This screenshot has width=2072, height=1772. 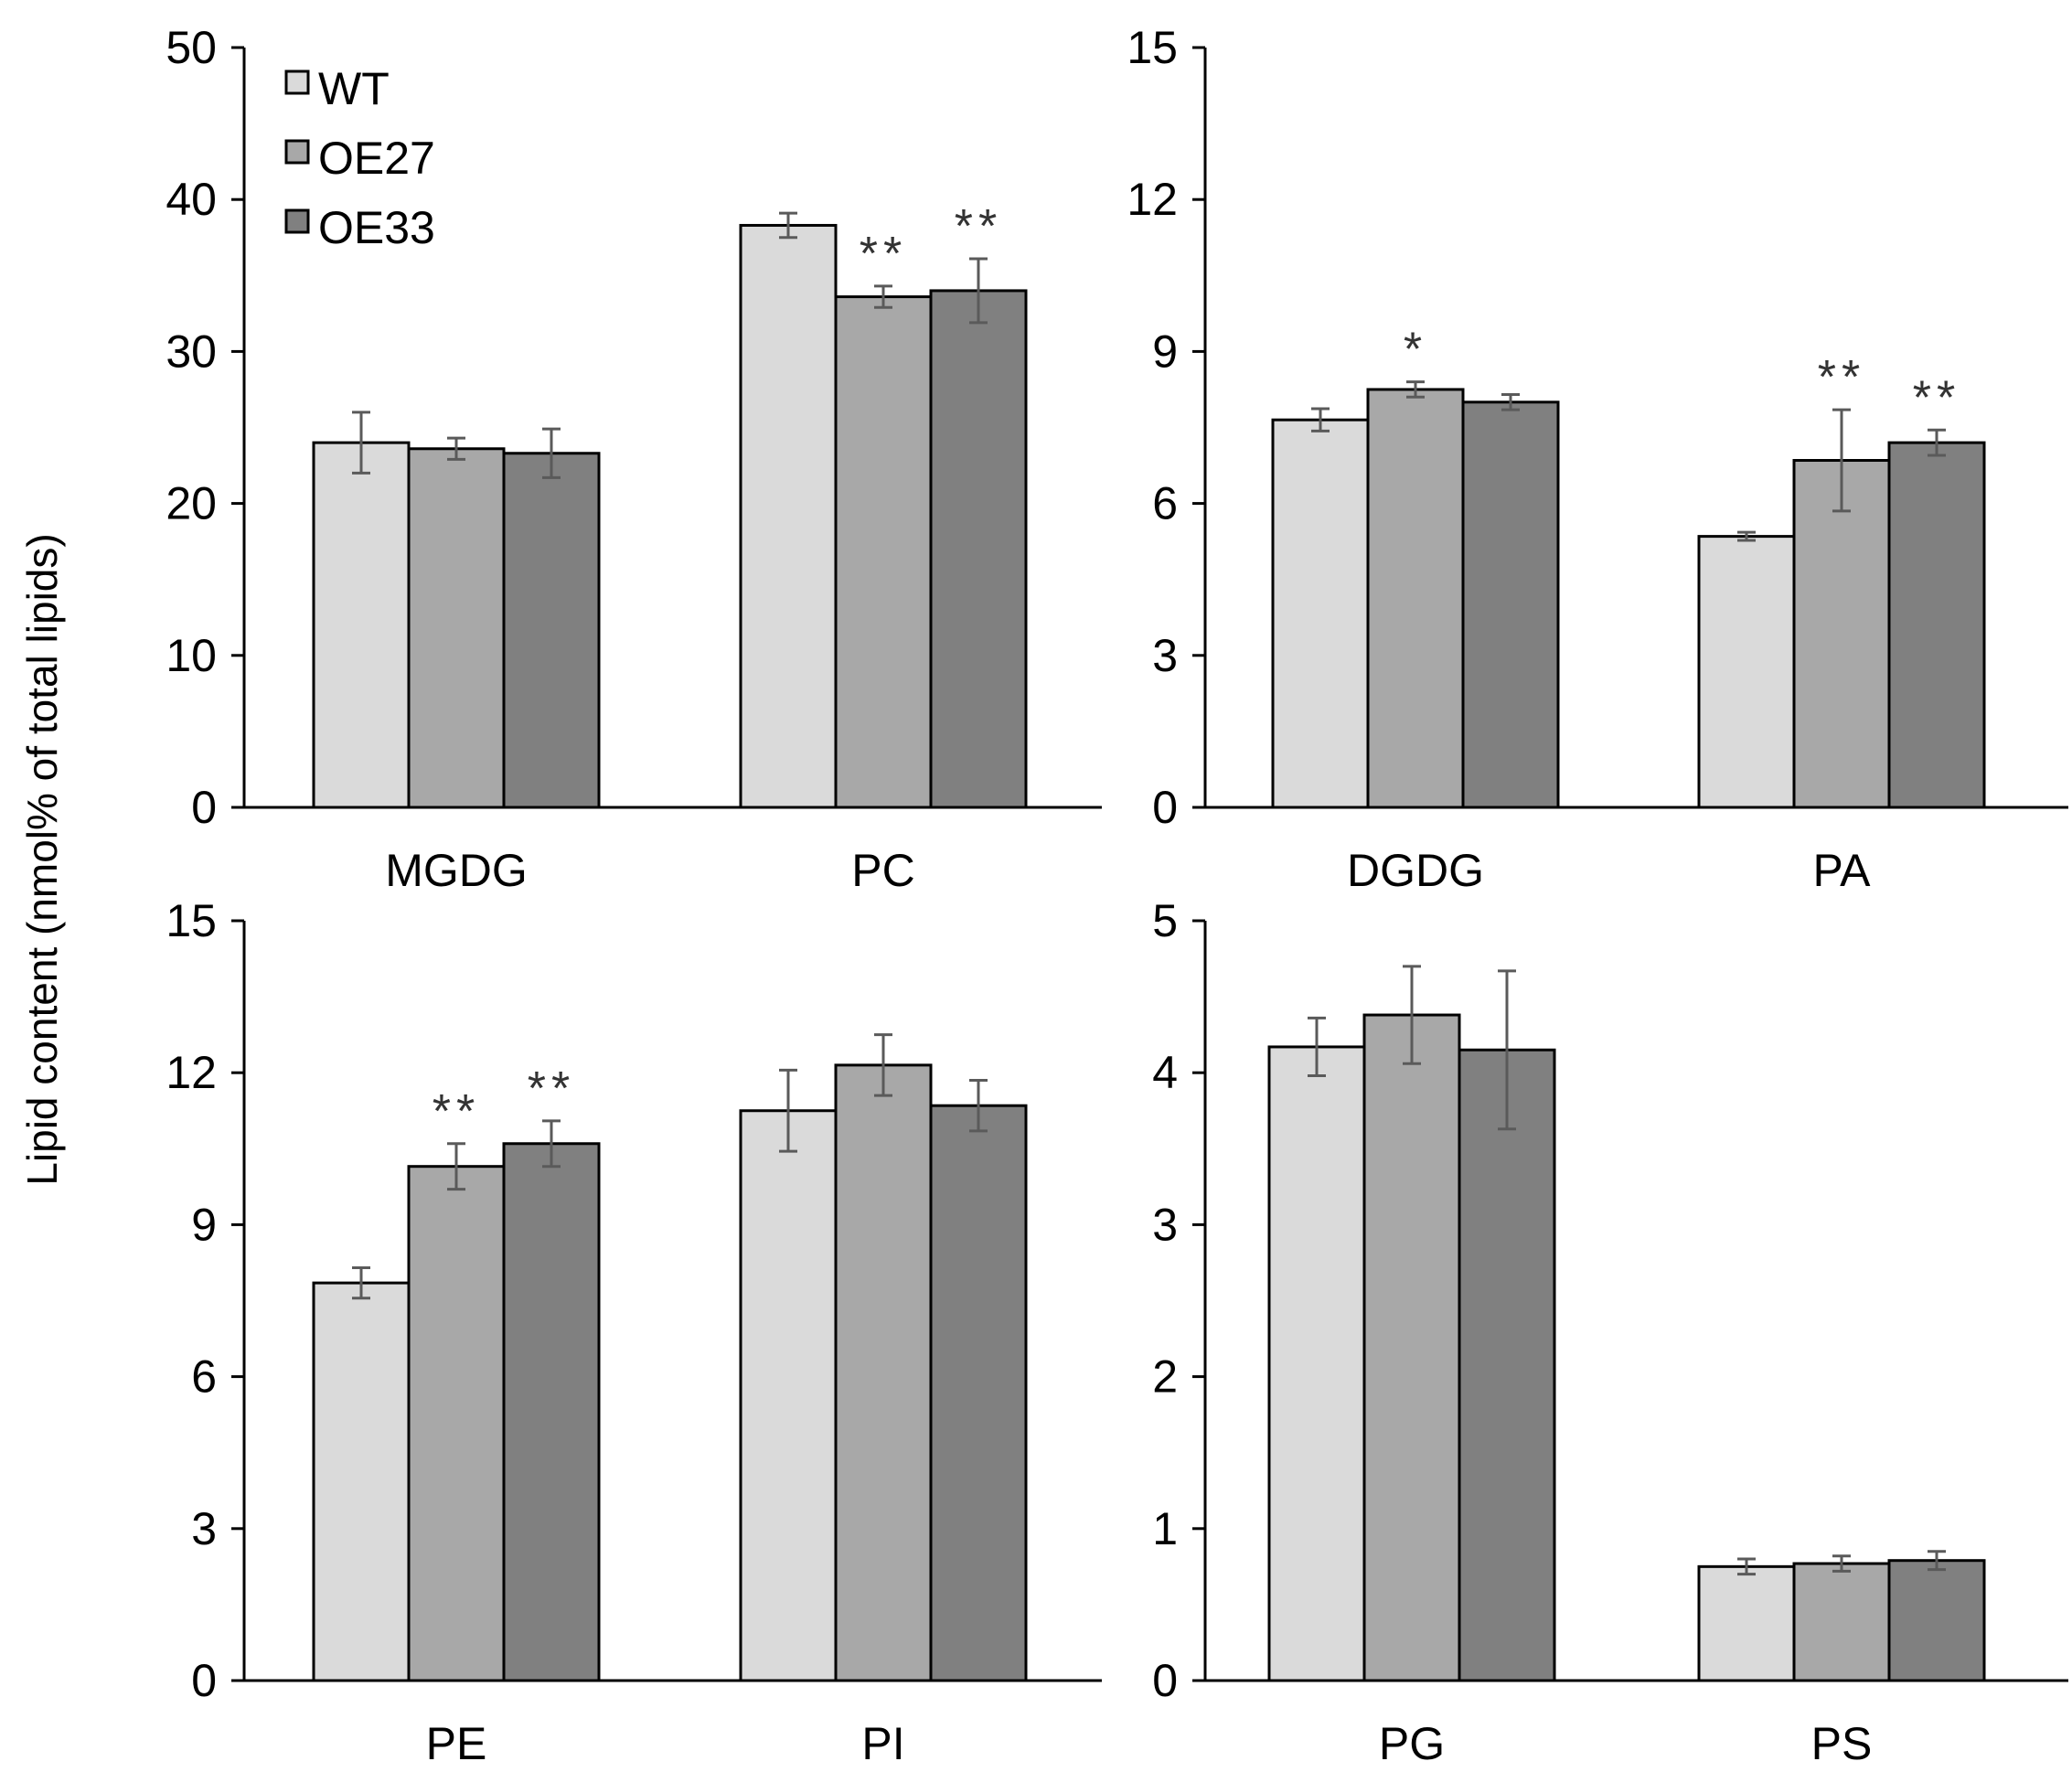 I want to click on bar-oe27-pc, so click(x=883, y=552).